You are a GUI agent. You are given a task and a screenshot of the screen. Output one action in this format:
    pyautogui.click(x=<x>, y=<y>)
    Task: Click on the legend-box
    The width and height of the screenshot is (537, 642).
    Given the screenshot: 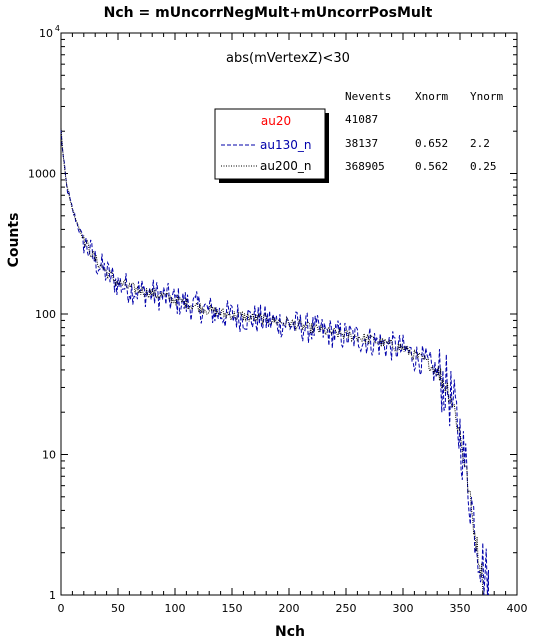 What is the action you would take?
    pyautogui.click(x=270, y=144)
    